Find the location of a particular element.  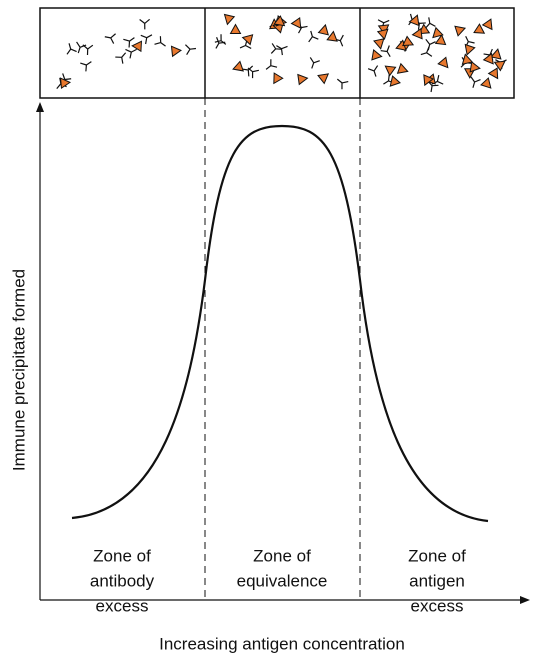

zone-label: equivalence is located at coordinates (282, 580).